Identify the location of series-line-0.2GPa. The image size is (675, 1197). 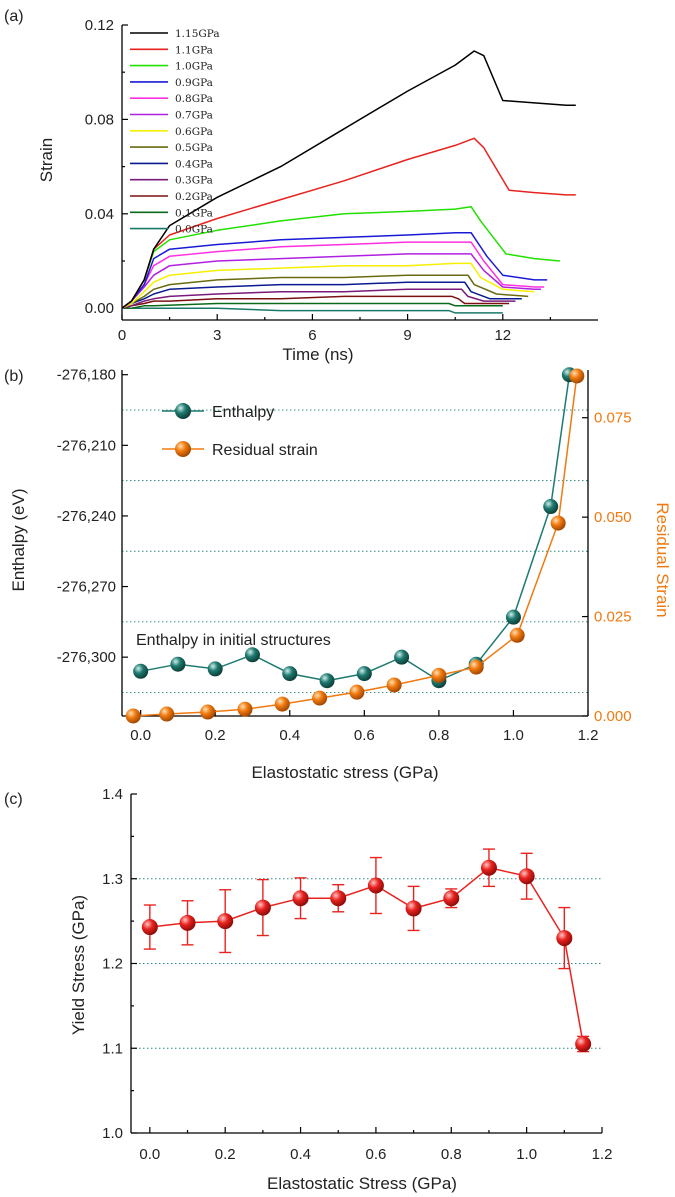
(315, 302).